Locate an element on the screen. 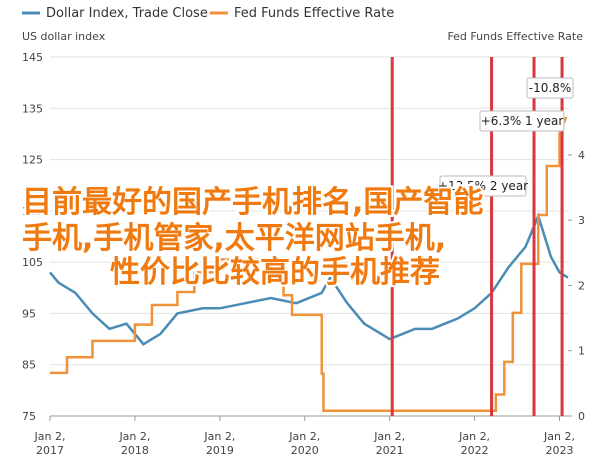  y2-tick-label: 3 is located at coordinates (581, 220).